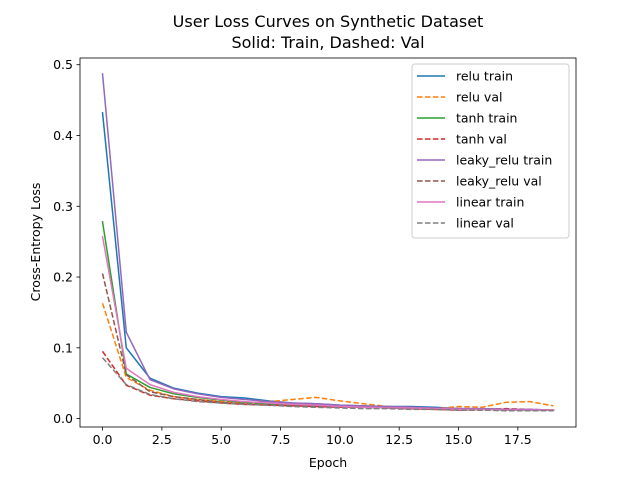 This screenshot has height=480, width=640. Describe the element at coordinates (485, 223) in the screenshot. I see `legend-label: linear val` at that location.